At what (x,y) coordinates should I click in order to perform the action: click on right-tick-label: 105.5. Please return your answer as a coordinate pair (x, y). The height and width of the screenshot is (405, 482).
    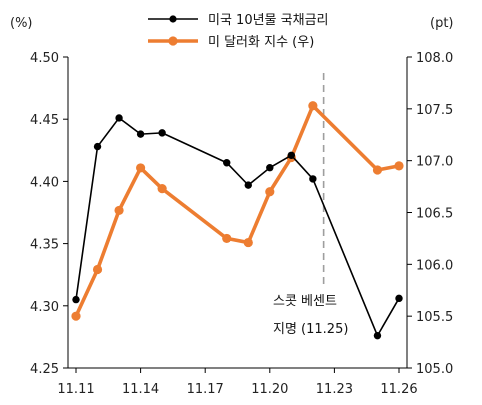
    Looking at the image, I should click on (434, 317).